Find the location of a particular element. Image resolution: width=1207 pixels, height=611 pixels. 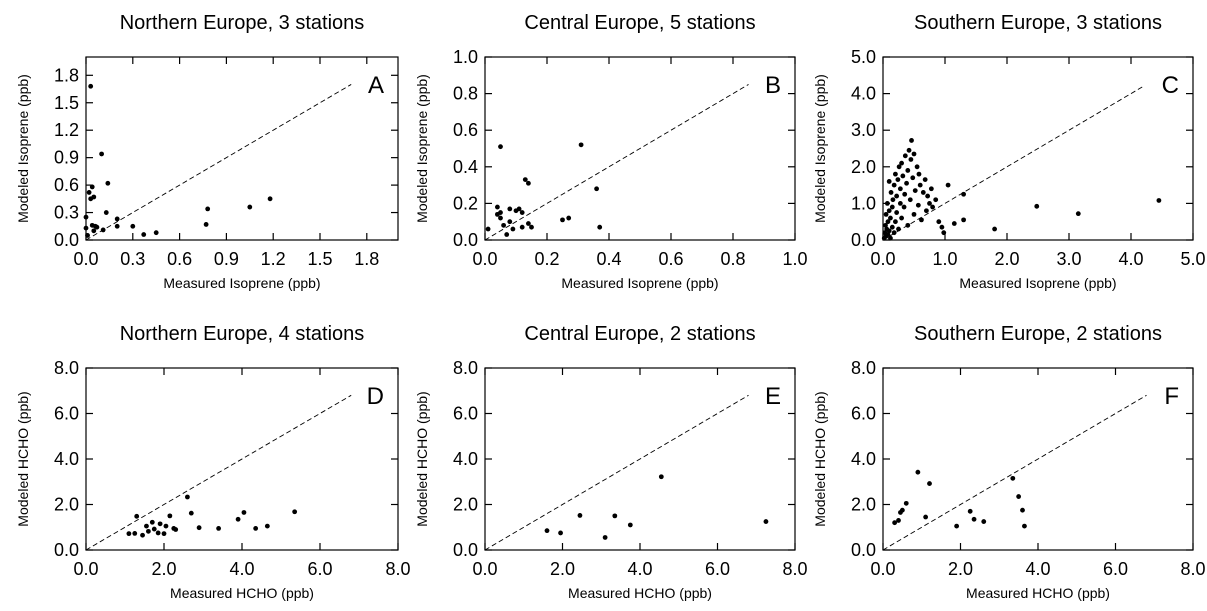

panel-title: Southern Europe, 3 stations is located at coordinates (1038, 23).